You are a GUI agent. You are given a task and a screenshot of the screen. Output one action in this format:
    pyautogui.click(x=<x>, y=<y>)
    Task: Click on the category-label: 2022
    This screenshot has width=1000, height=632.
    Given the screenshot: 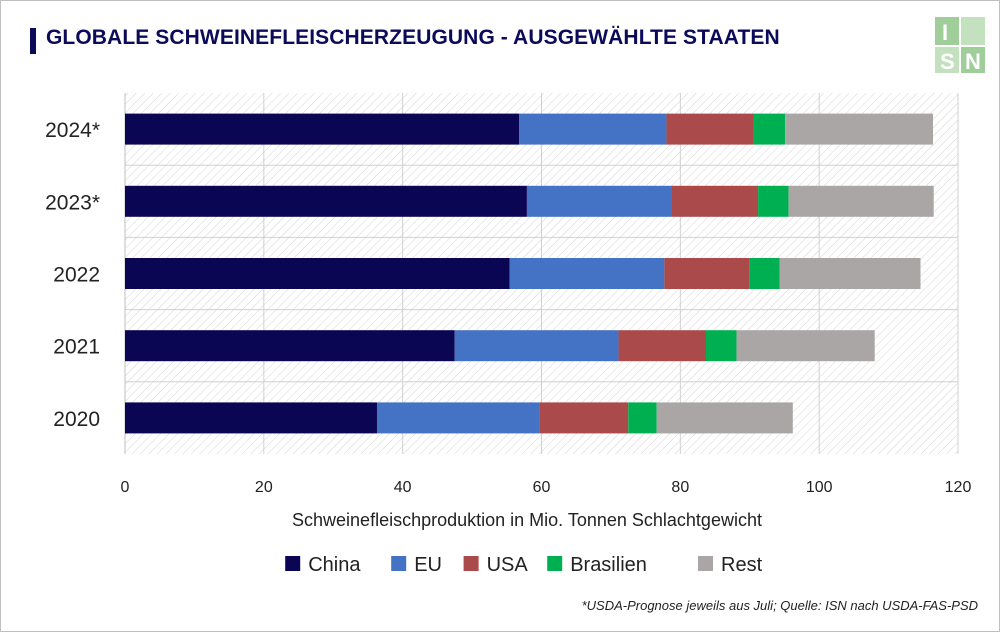 What is the action you would take?
    pyautogui.click(x=76, y=275)
    